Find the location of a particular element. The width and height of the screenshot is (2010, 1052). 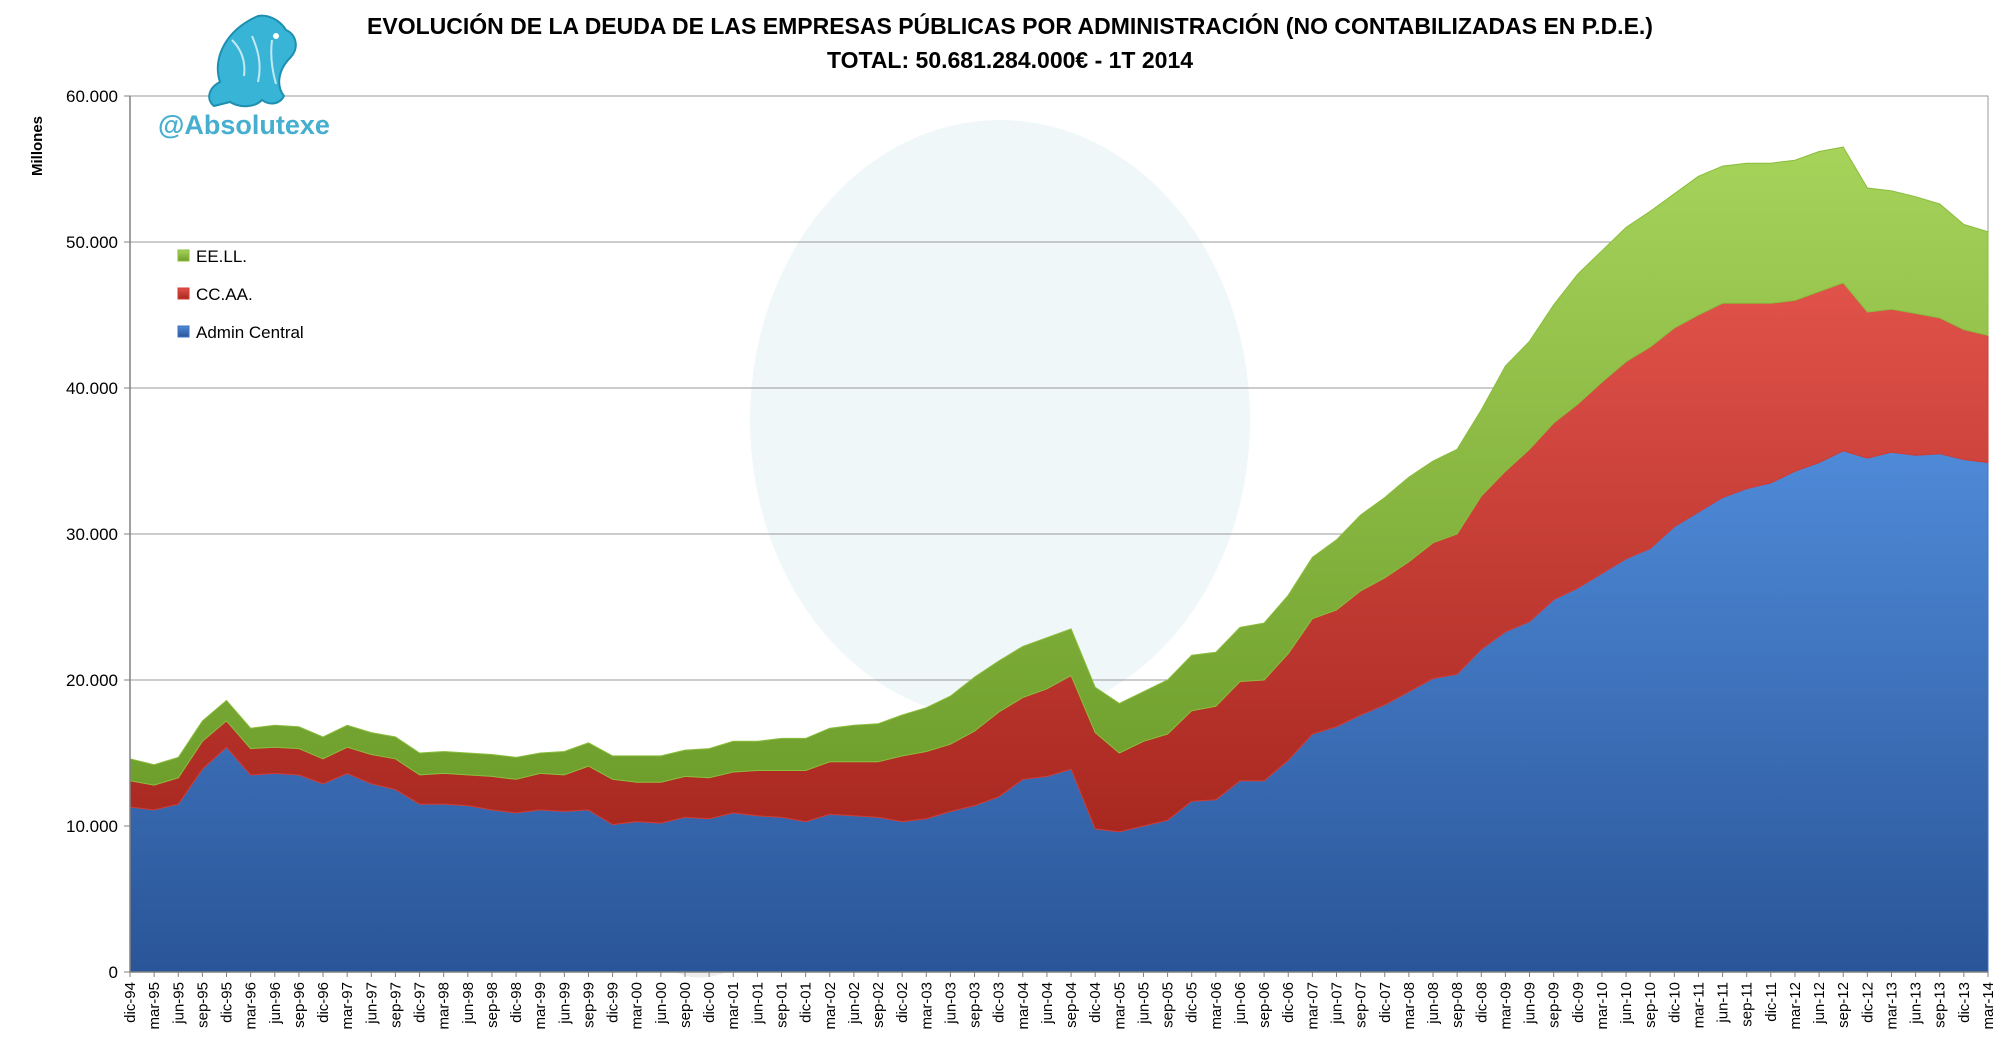

x-tick-label: sep-95 is located at coordinates (202, 1005).